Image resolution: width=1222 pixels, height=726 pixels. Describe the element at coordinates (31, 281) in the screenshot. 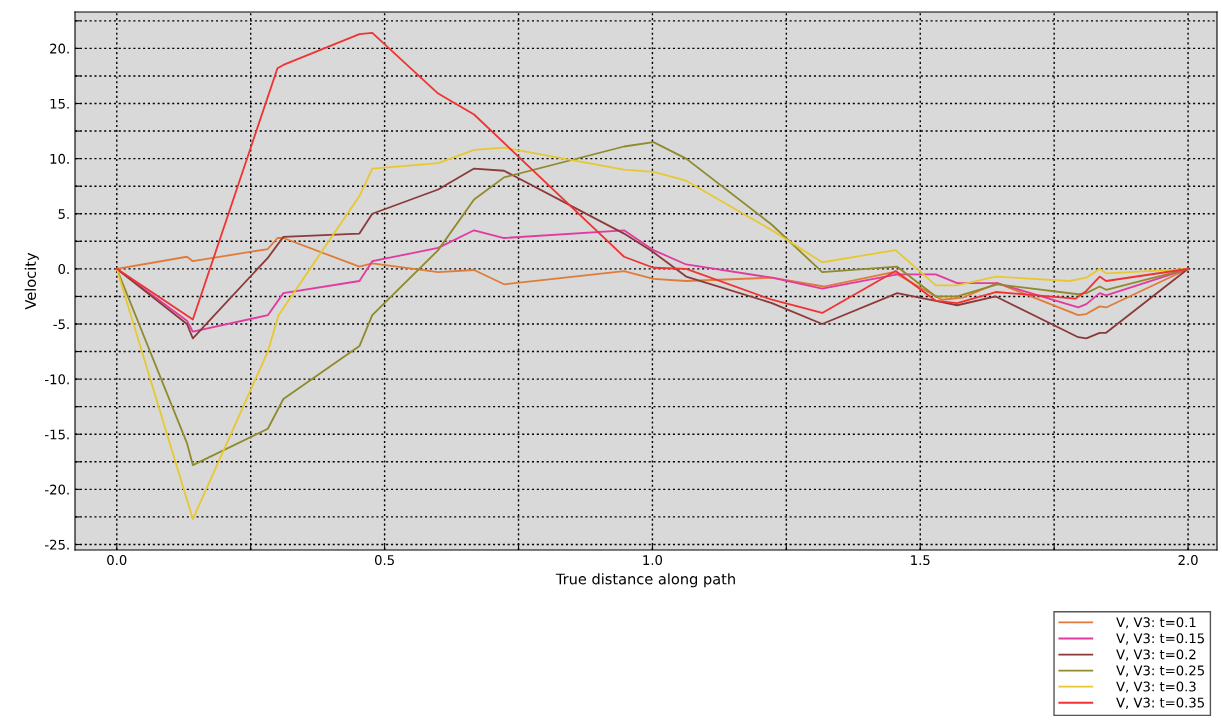

I see `y-axis-title: Velocity` at that location.